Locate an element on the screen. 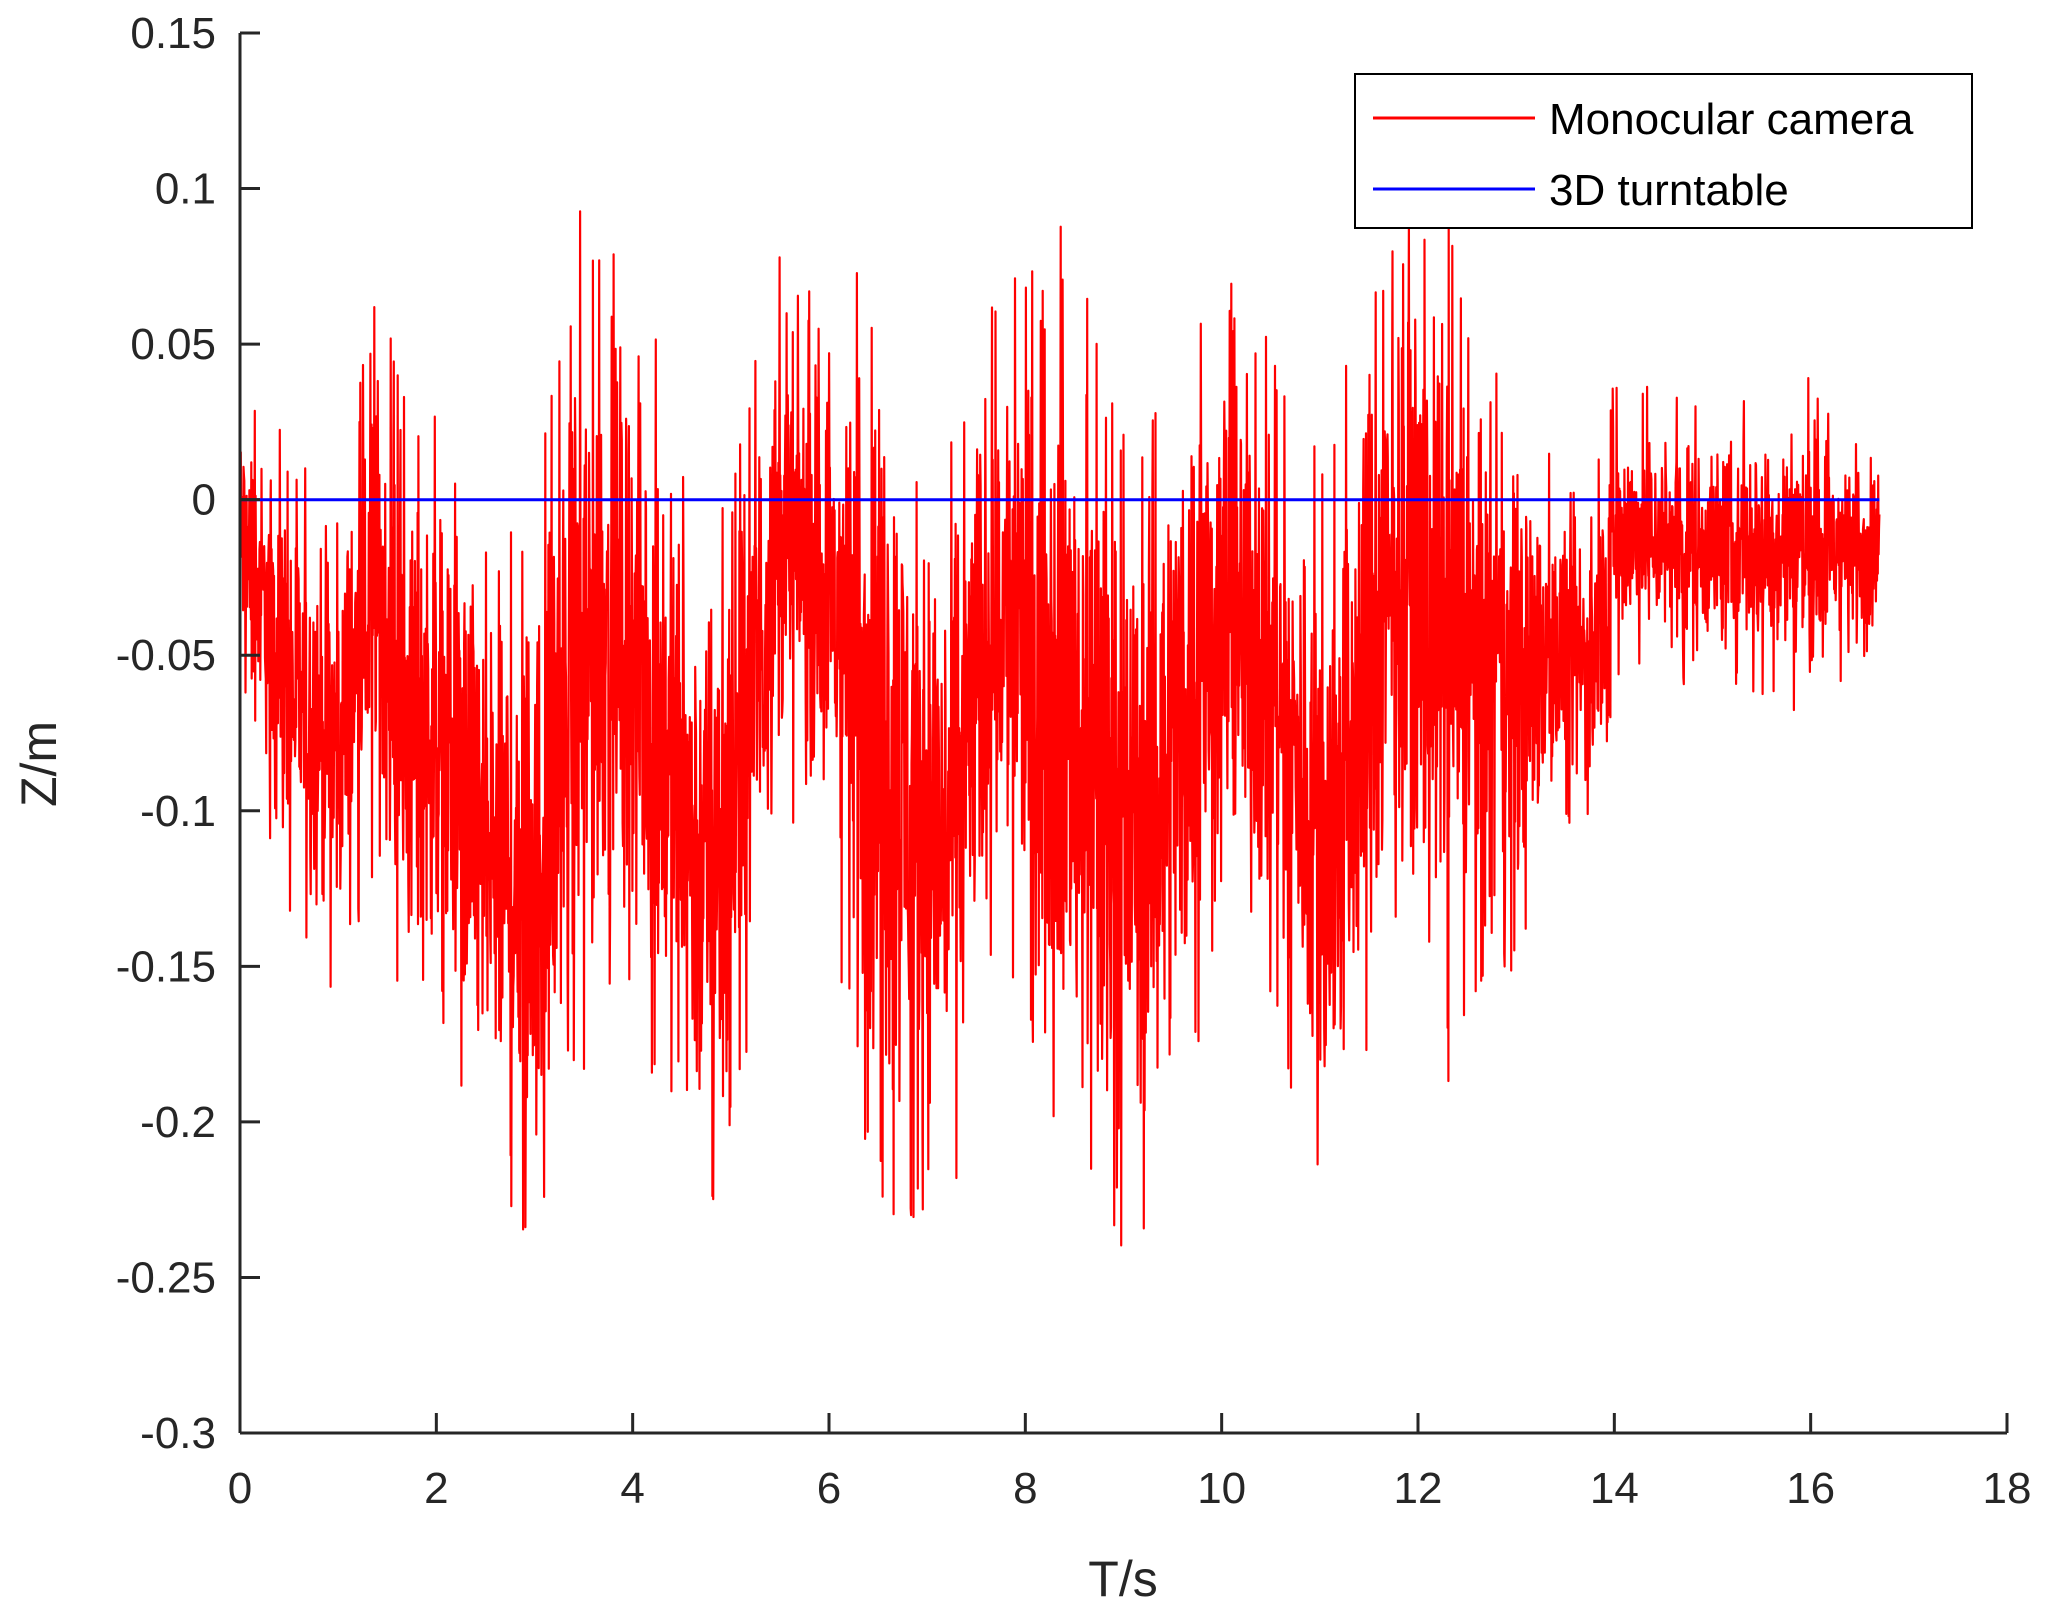 The image size is (2052, 1609). x-tick-label: 8 is located at coordinates (1025, 1488).